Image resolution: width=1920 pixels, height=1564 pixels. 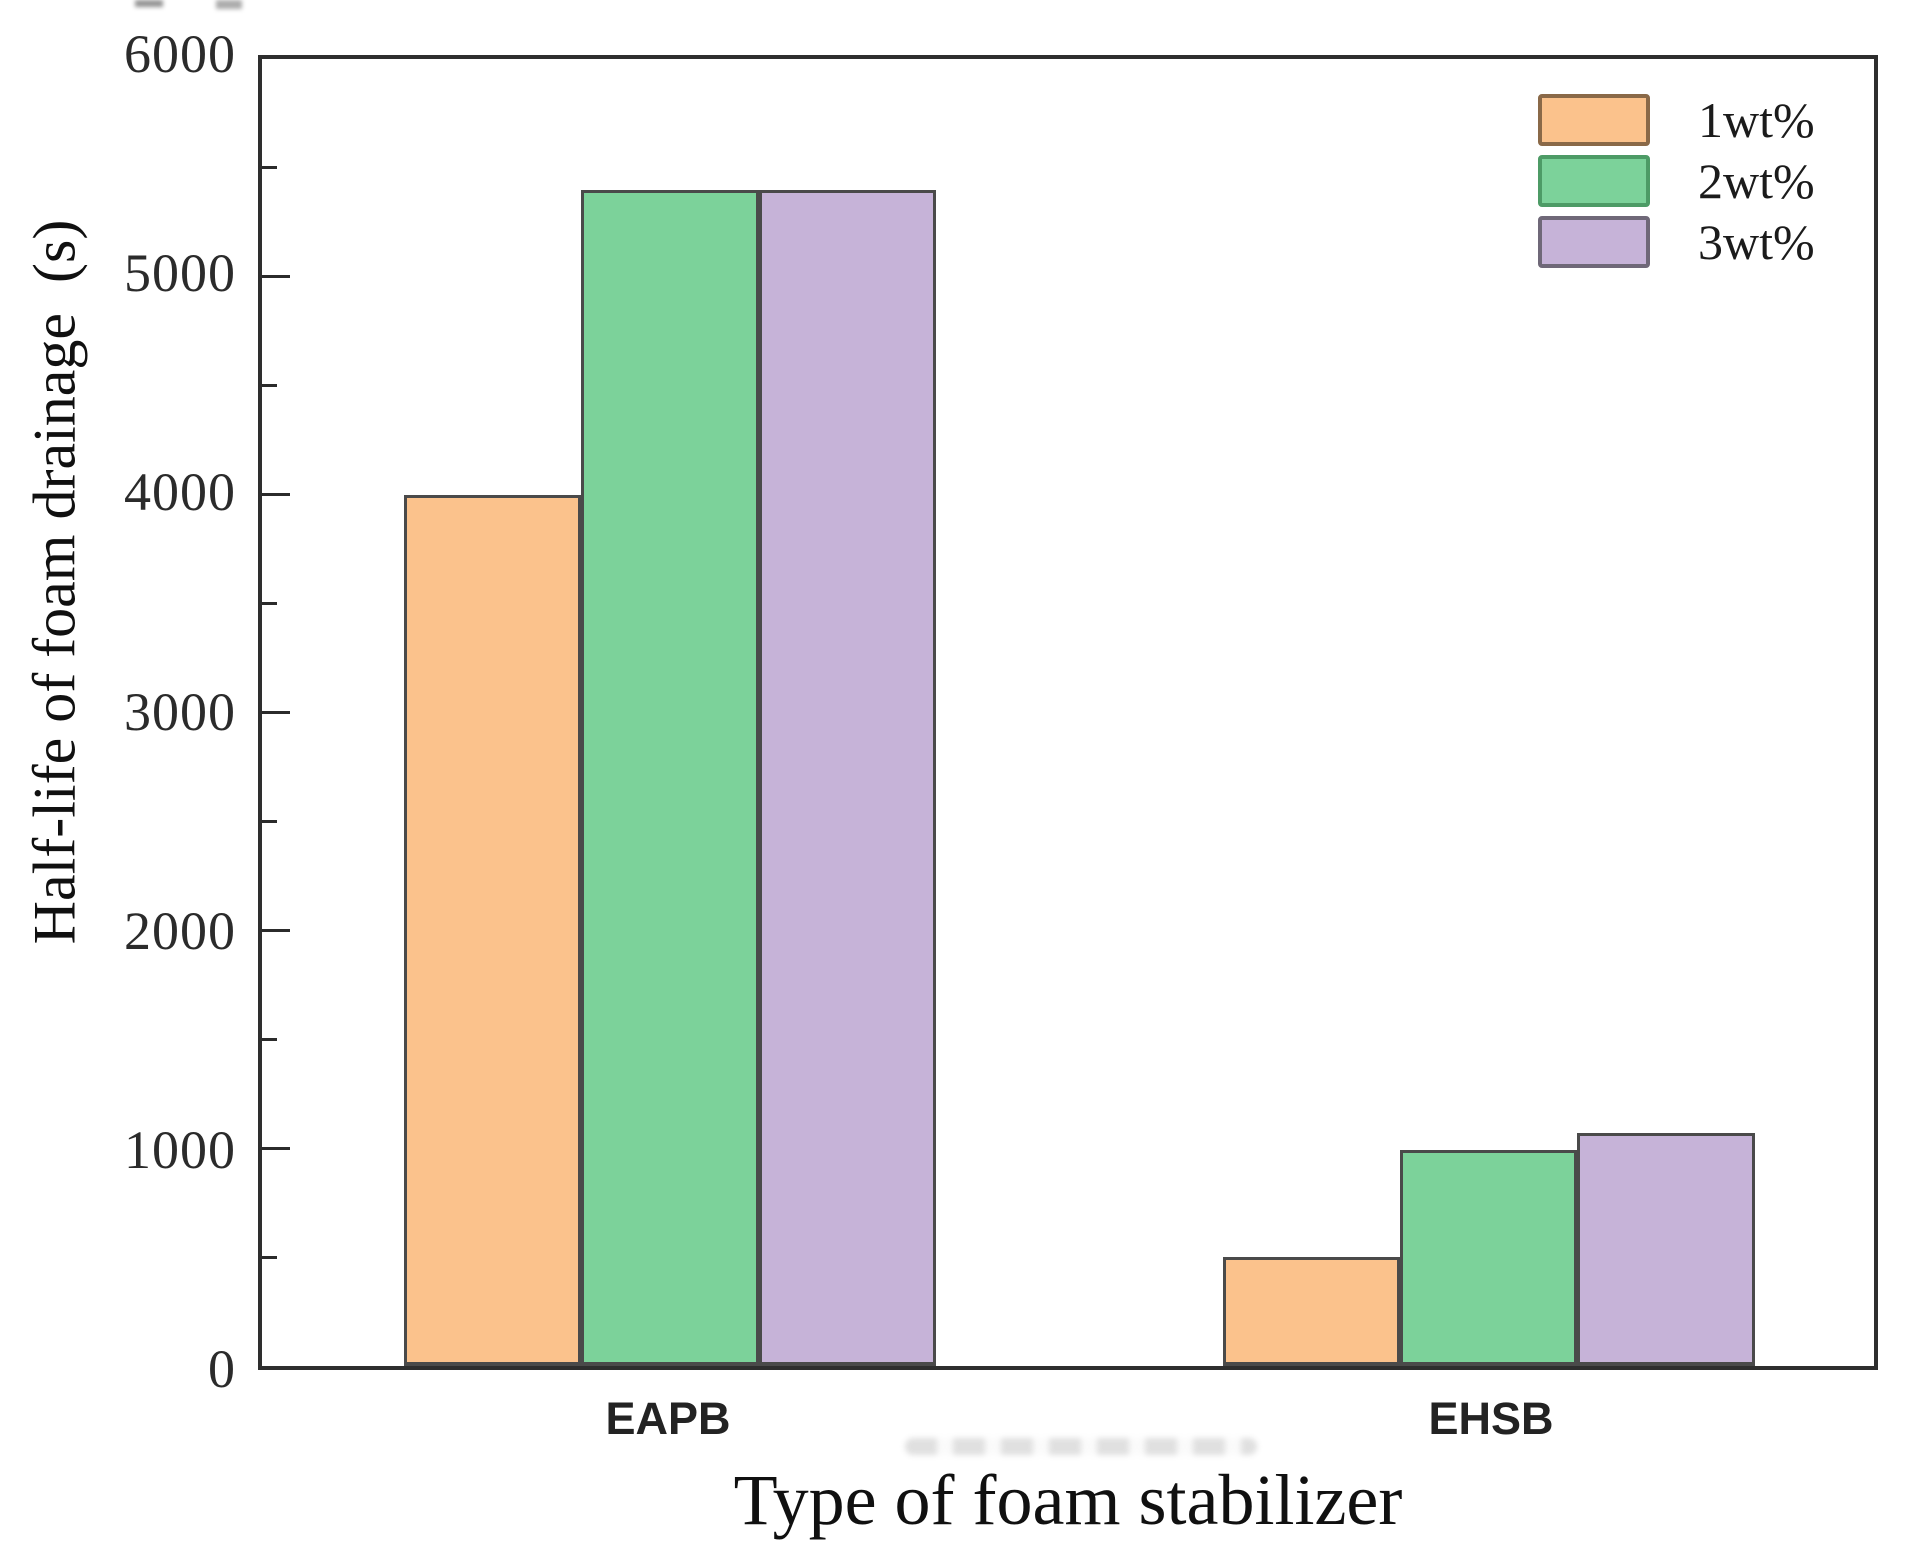 I want to click on bar-eapb-1wt%, so click(x=493, y=930).